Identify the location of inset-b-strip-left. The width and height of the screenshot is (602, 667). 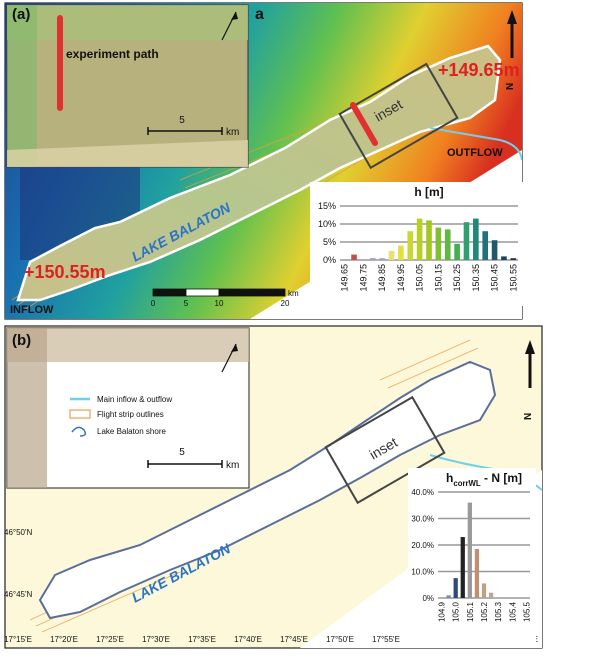
(27, 408).